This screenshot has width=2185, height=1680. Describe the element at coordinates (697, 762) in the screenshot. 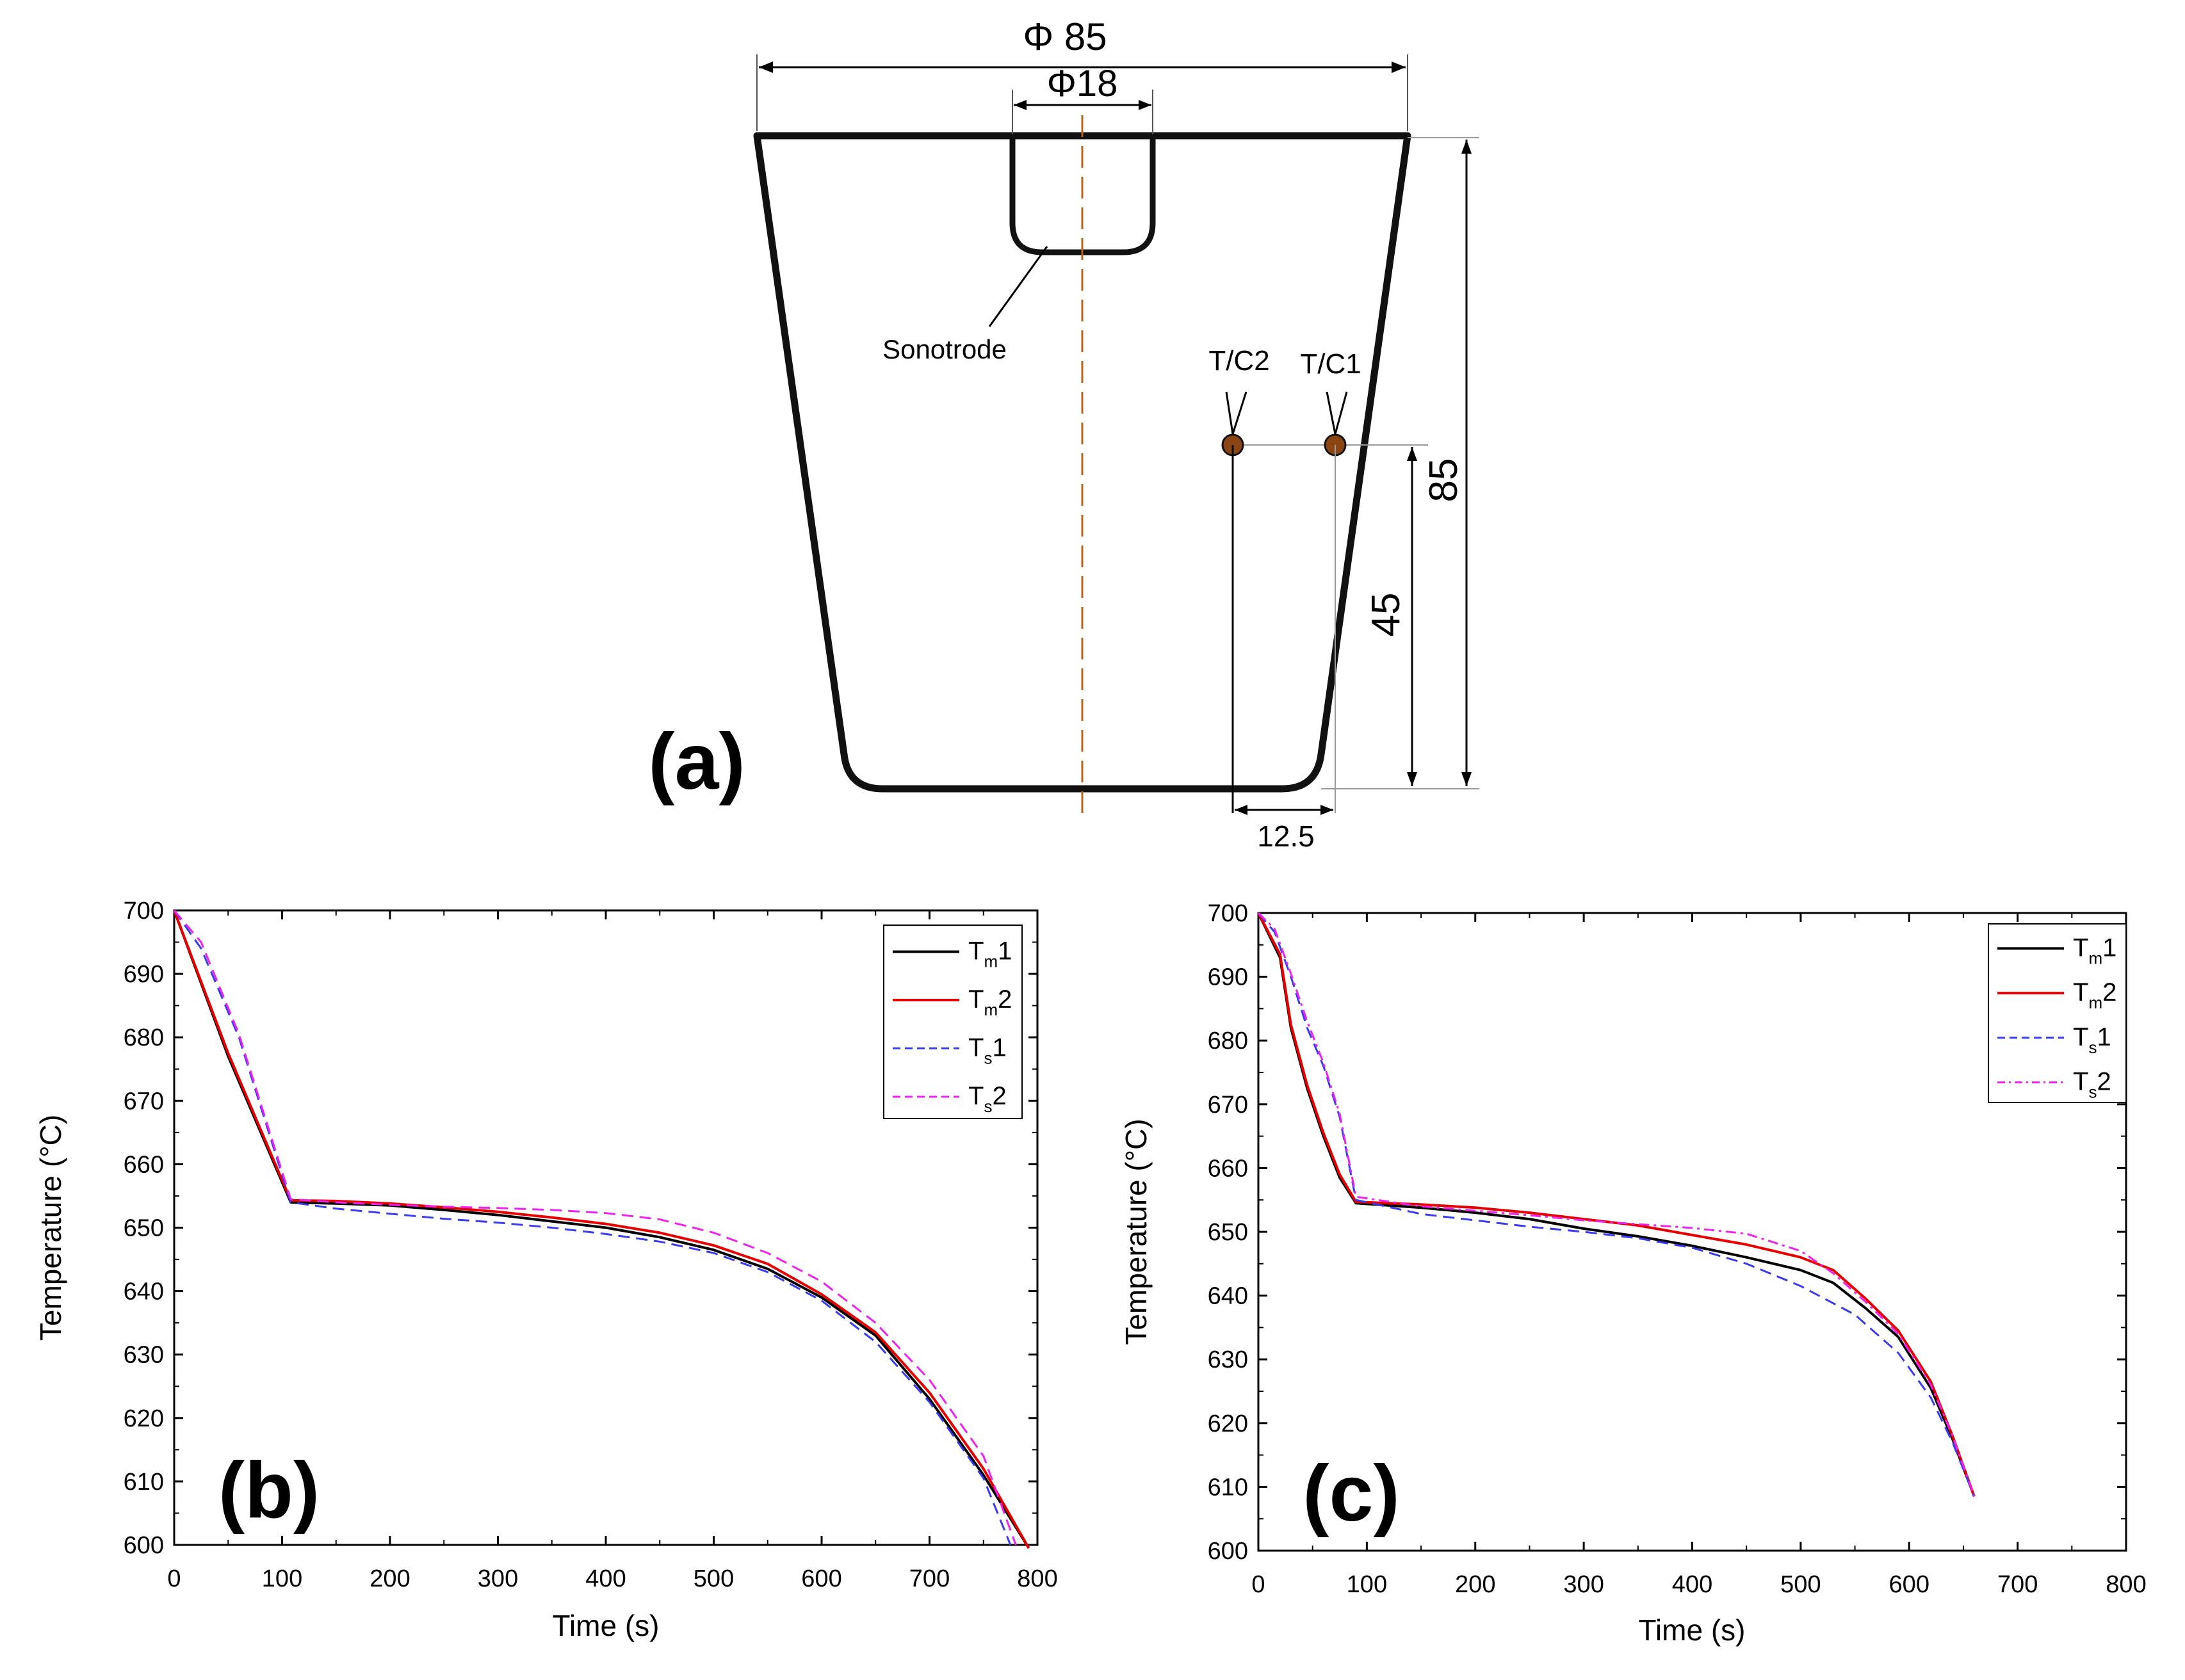

I see `panel-label-a: (a)` at that location.